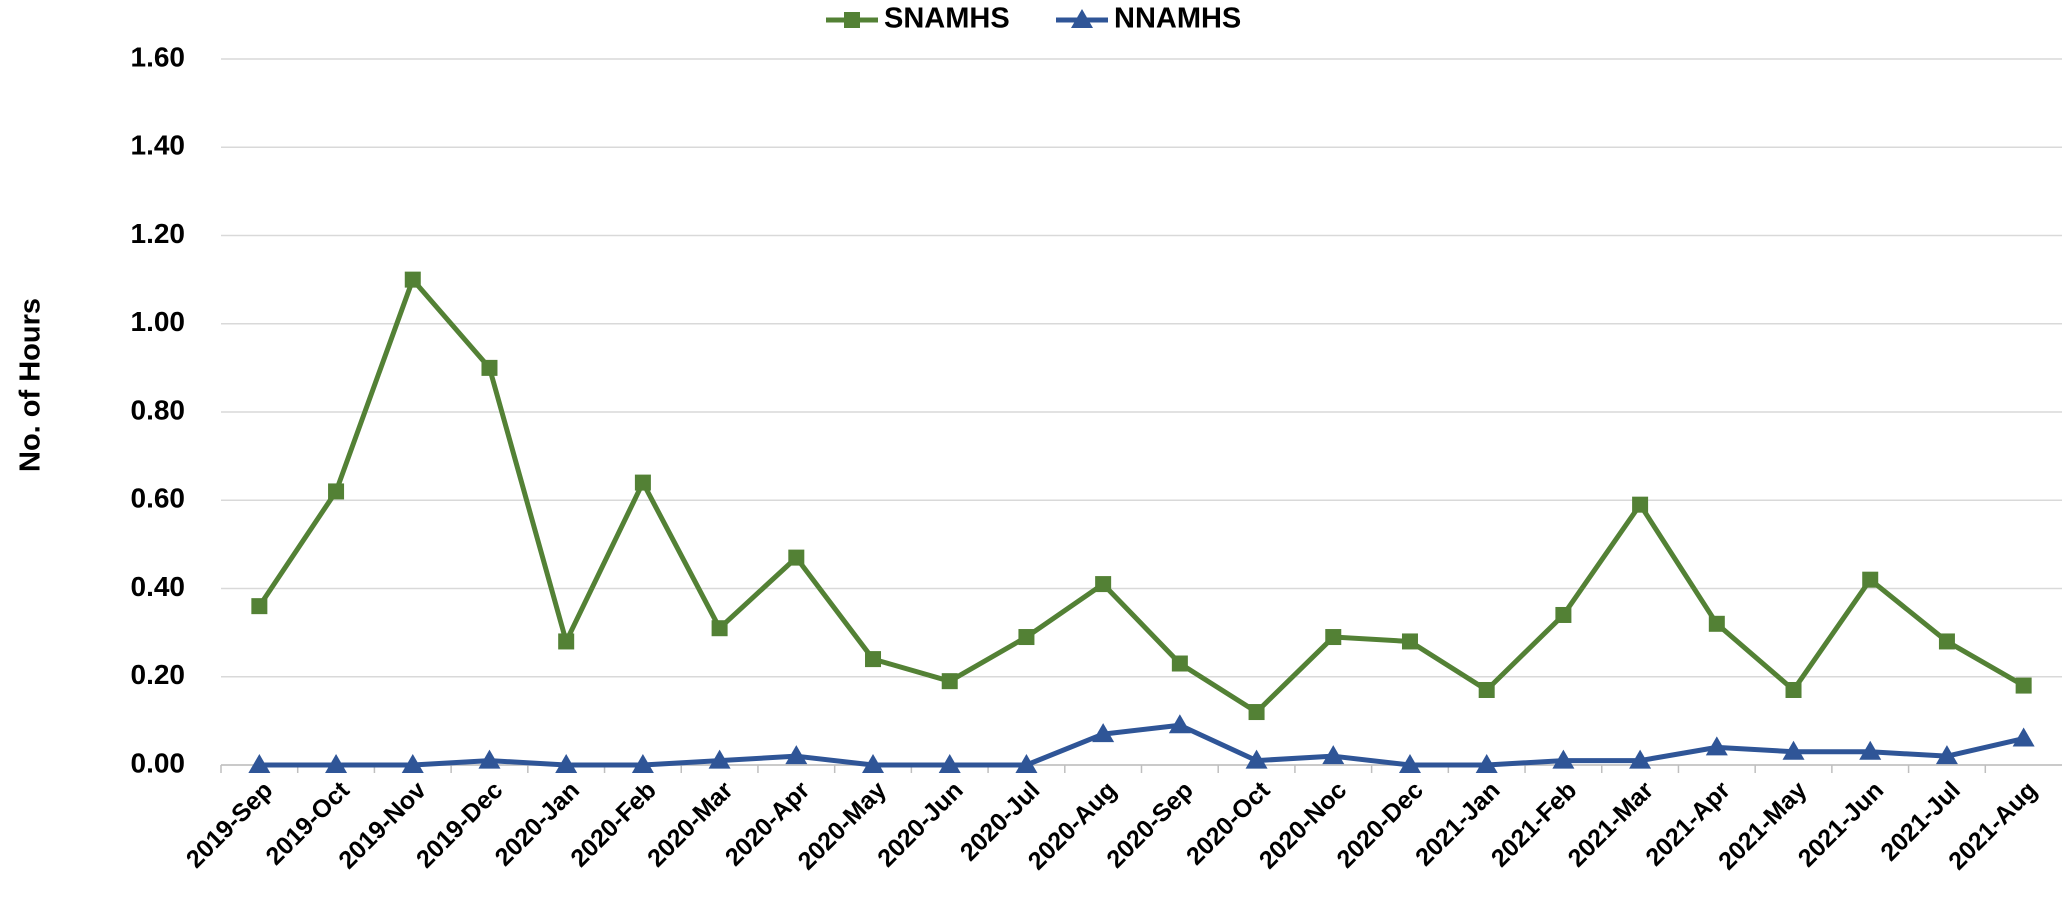 The height and width of the screenshot is (908, 2062). Describe the element at coordinates (1841, 824) in the screenshot. I see `x-tick-label: 2021-Jun` at that location.